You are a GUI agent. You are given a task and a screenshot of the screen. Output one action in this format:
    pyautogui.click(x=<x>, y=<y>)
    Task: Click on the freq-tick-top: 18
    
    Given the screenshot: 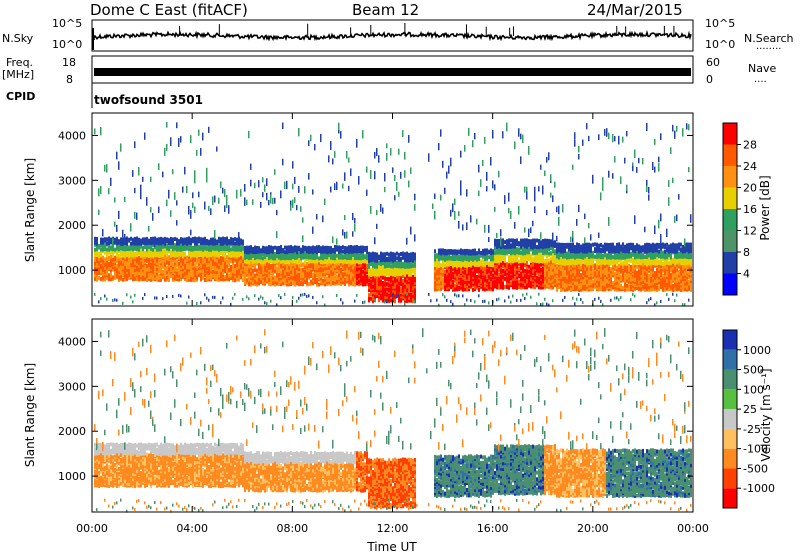 What is the action you would take?
    pyautogui.click(x=69, y=62)
    